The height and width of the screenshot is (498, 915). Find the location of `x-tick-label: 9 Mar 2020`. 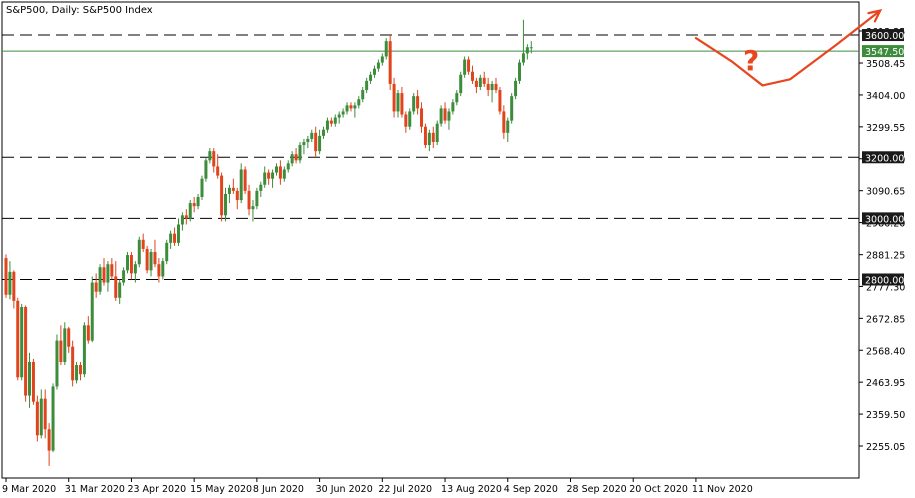

x-tick-label: 9 Mar 2020 is located at coordinates (29, 489).